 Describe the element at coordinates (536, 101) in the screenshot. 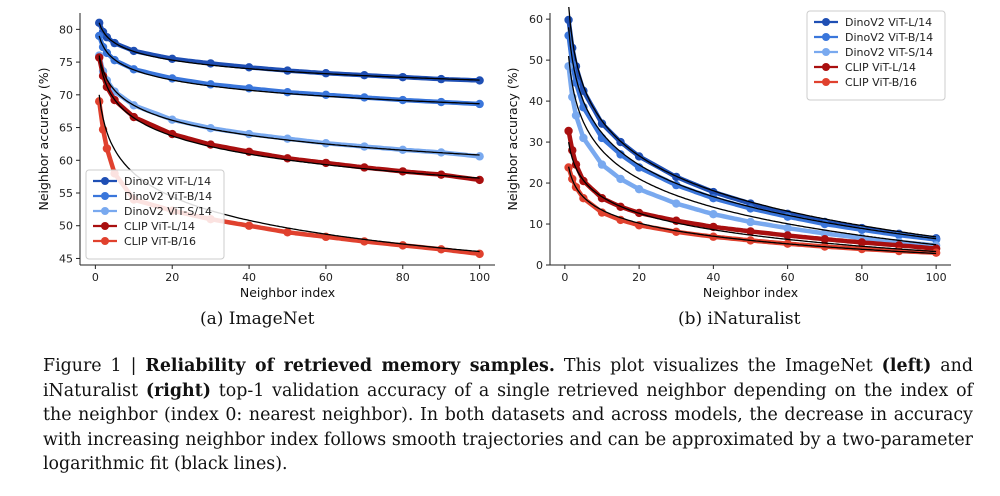

I see `y-tick-label: 40` at that location.